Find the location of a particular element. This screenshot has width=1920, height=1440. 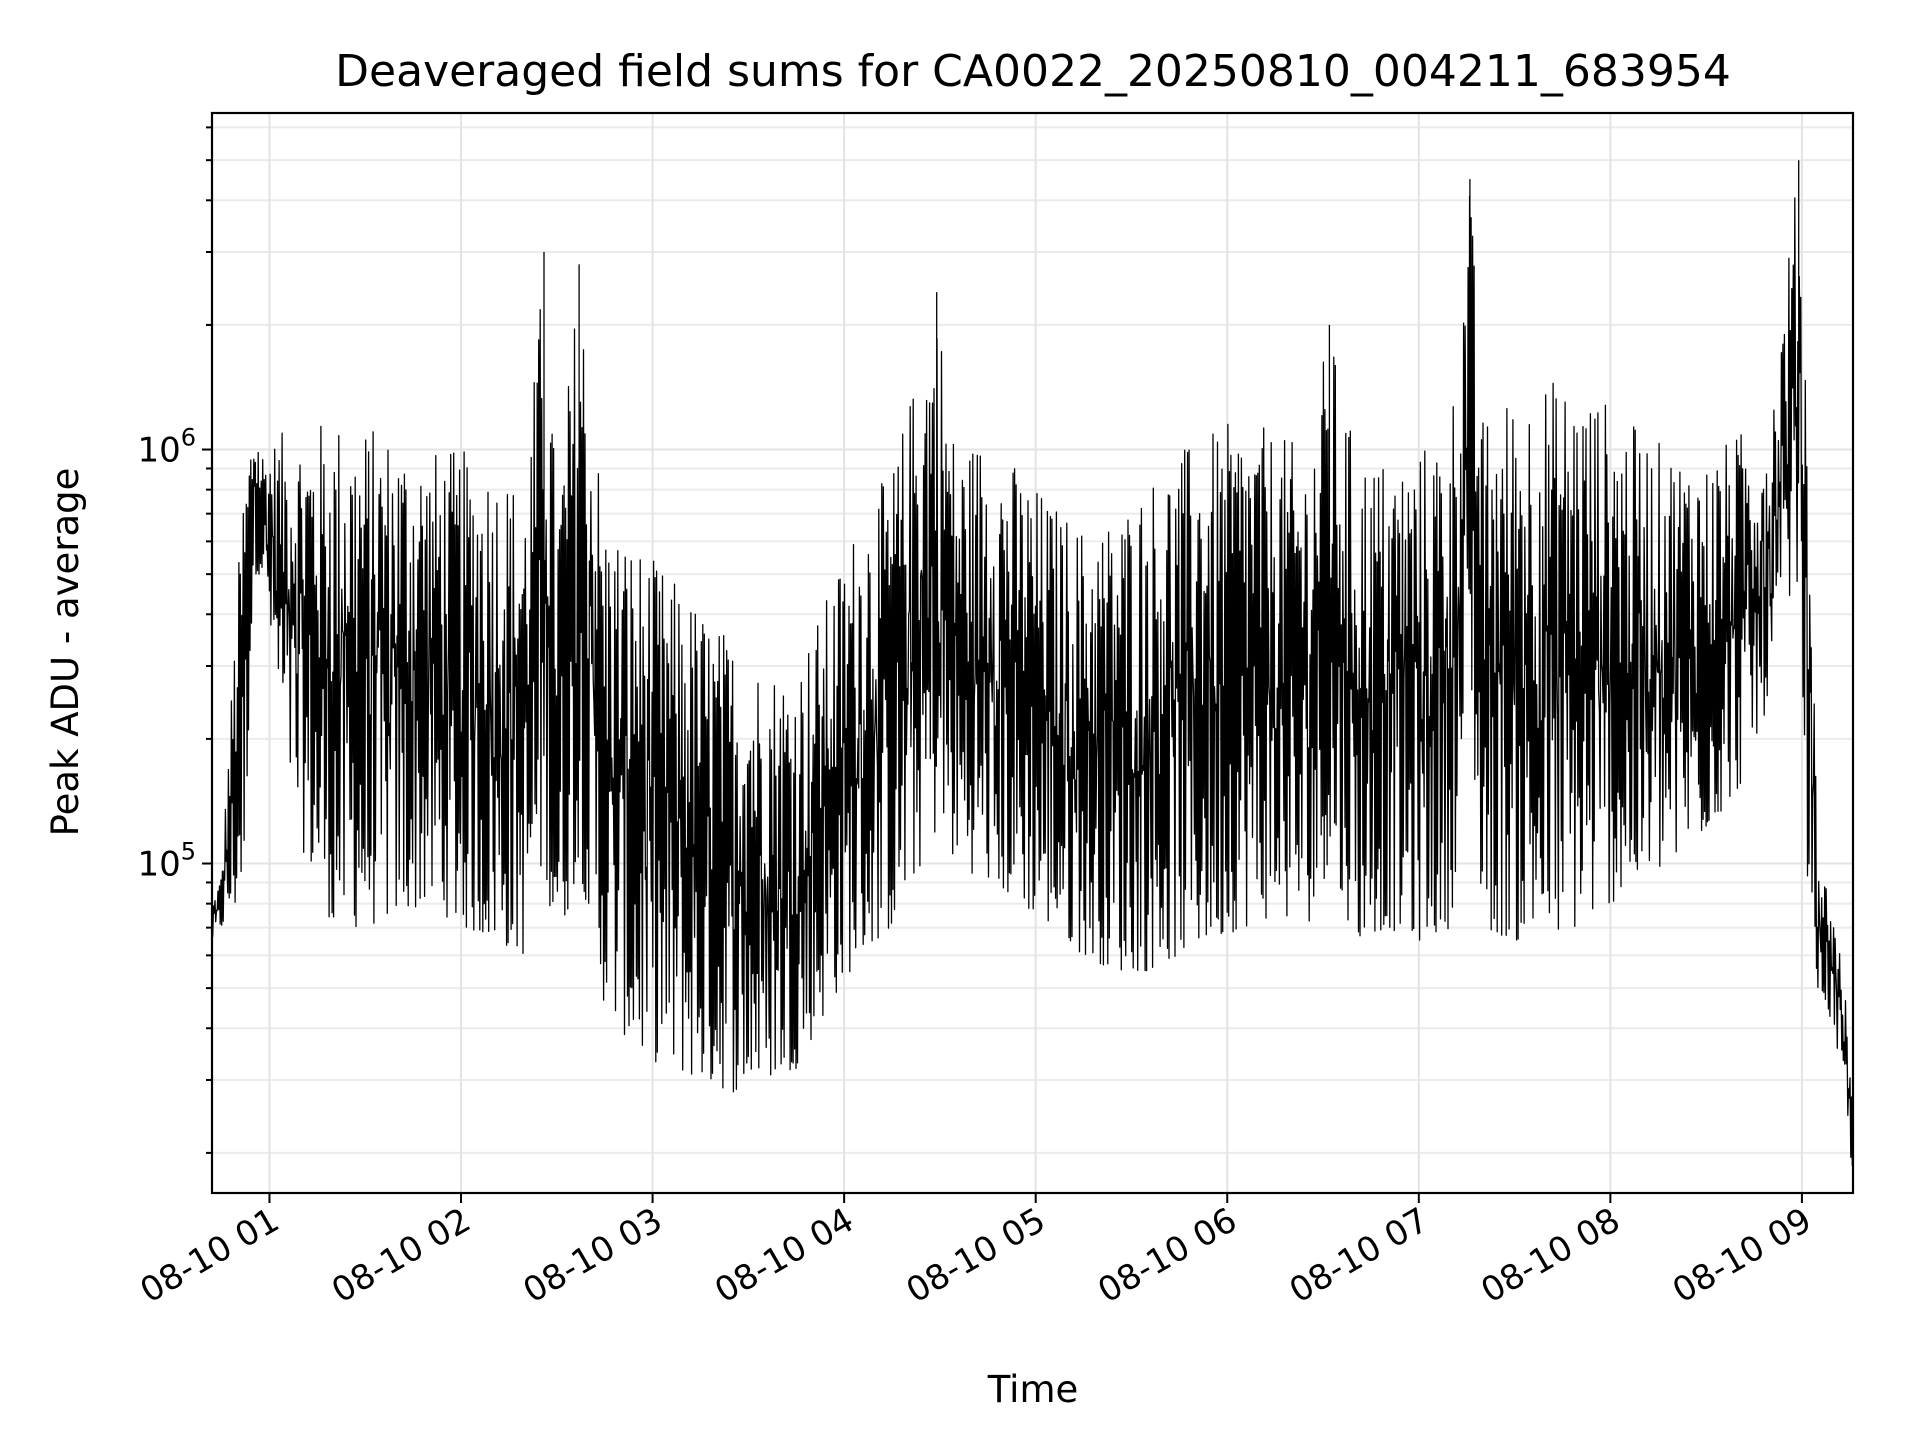

y-axis-label: Peak ADU - average is located at coordinates (65, 652).